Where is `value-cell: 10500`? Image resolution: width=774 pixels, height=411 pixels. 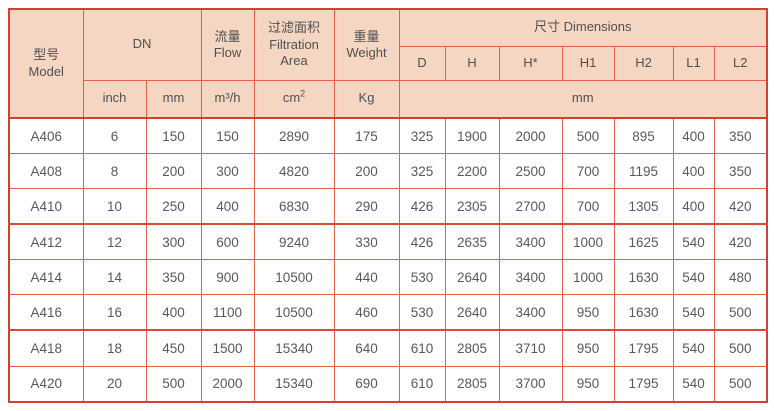 value-cell: 10500 is located at coordinates (294, 277).